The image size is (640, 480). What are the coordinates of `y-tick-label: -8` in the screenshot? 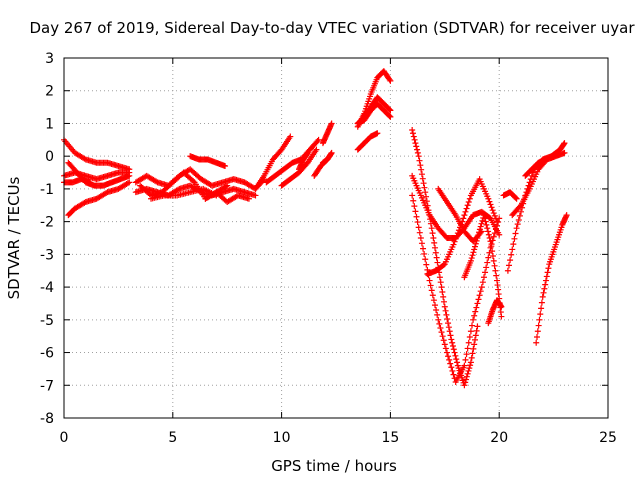 It's located at (47, 419).